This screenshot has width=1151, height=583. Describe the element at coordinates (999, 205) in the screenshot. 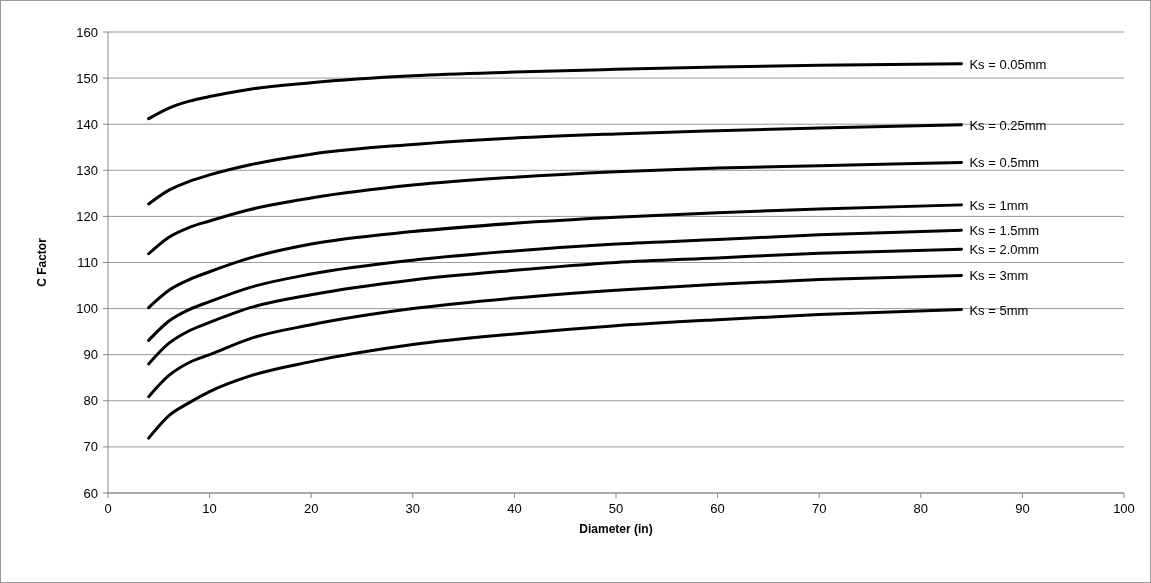

I see `series-label: Ks = 1mm` at that location.